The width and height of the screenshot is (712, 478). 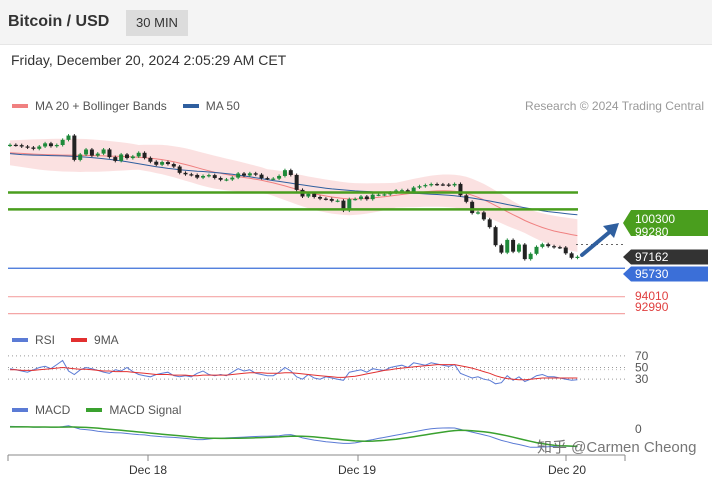 I want to click on macd-signal-line, so click(x=294, y=436).